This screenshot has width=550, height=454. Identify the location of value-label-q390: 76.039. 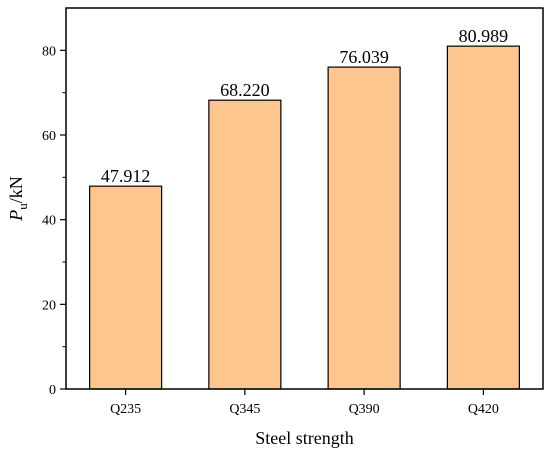
(364, 57).